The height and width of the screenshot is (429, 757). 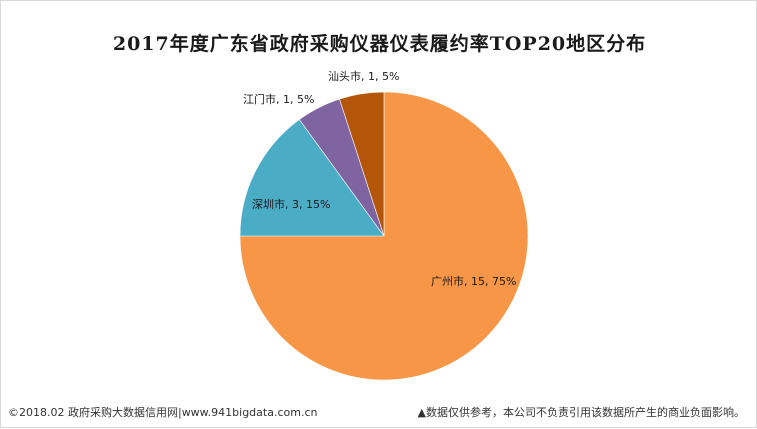 I want to click on pie-slice-shantou, so click(x=362, y=164).